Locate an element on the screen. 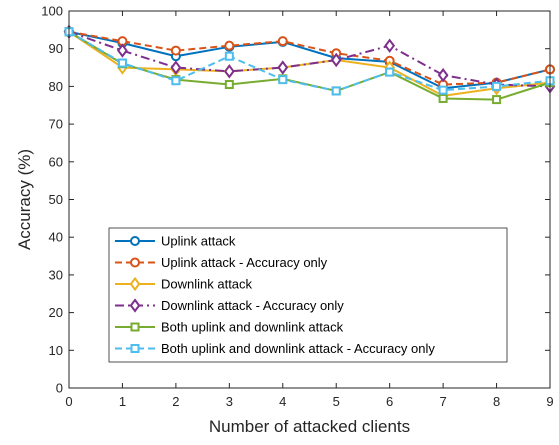 Image resolution: width=559 pixels, height=445 pixels. legend-item: Downlink attack is located at coordinates (184, 284).